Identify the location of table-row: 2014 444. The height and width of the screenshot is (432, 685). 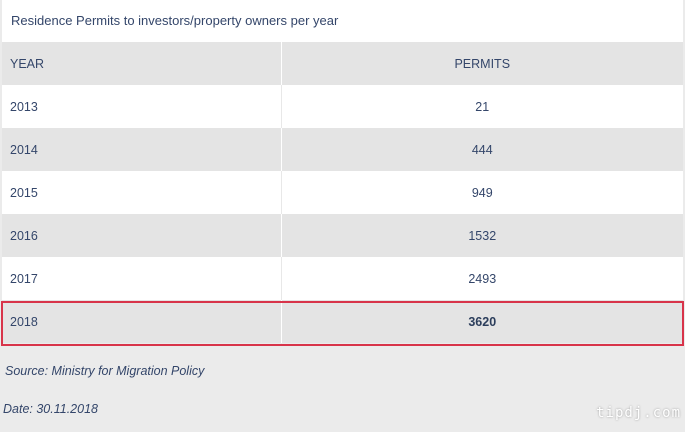
(342, 149).